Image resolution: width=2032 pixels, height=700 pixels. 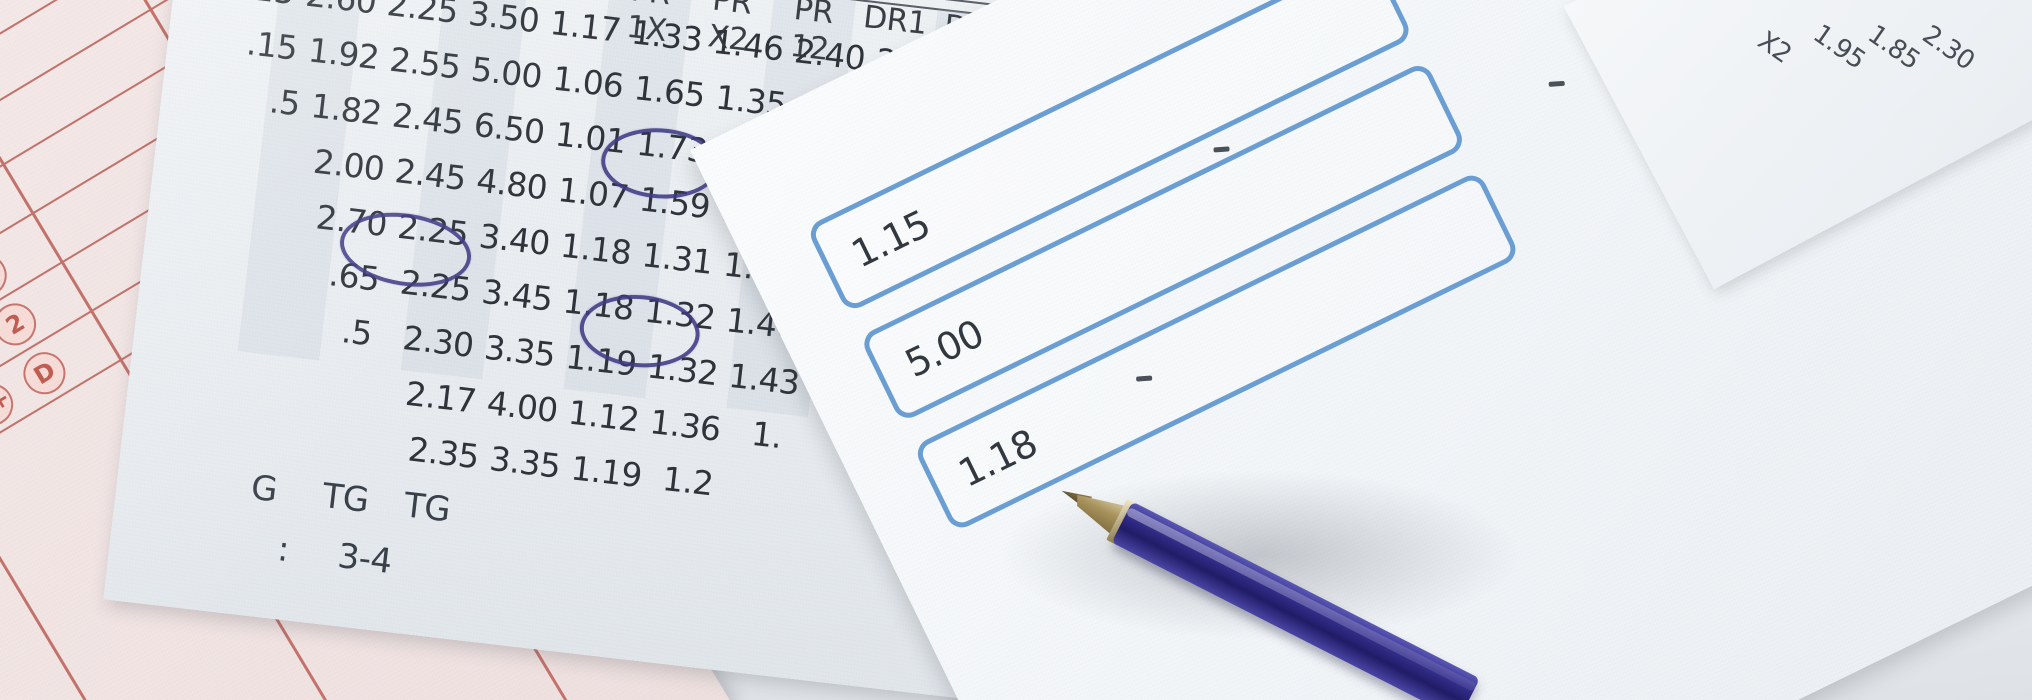 I want to click on corner-fragment-value: X2, so click(x=1774, y=47).